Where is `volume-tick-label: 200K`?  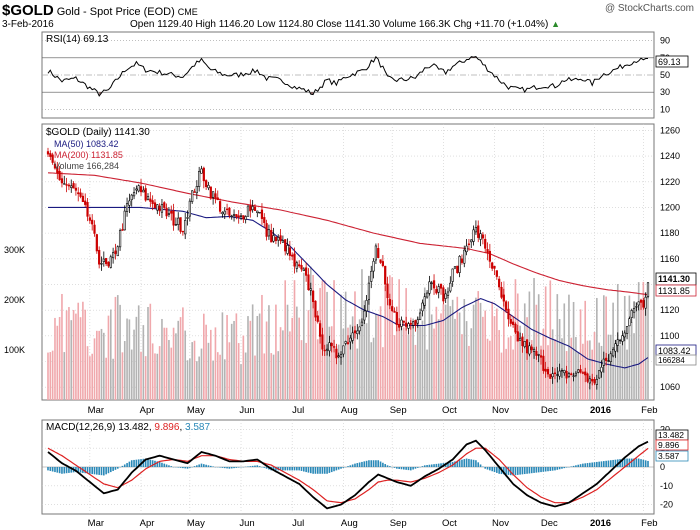
volume-tick-label: 200K is located at coordinates (14, 300).